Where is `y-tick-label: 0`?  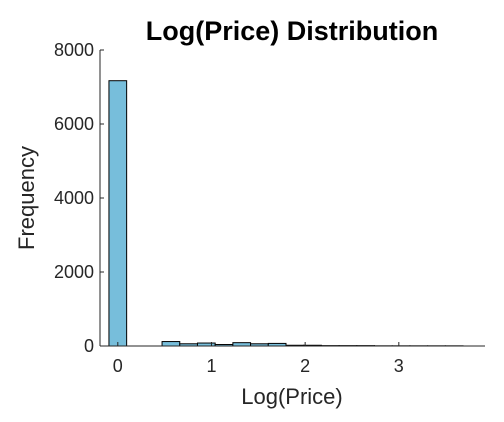
y-tick-label: 0 is located at coordinates (89, 346).